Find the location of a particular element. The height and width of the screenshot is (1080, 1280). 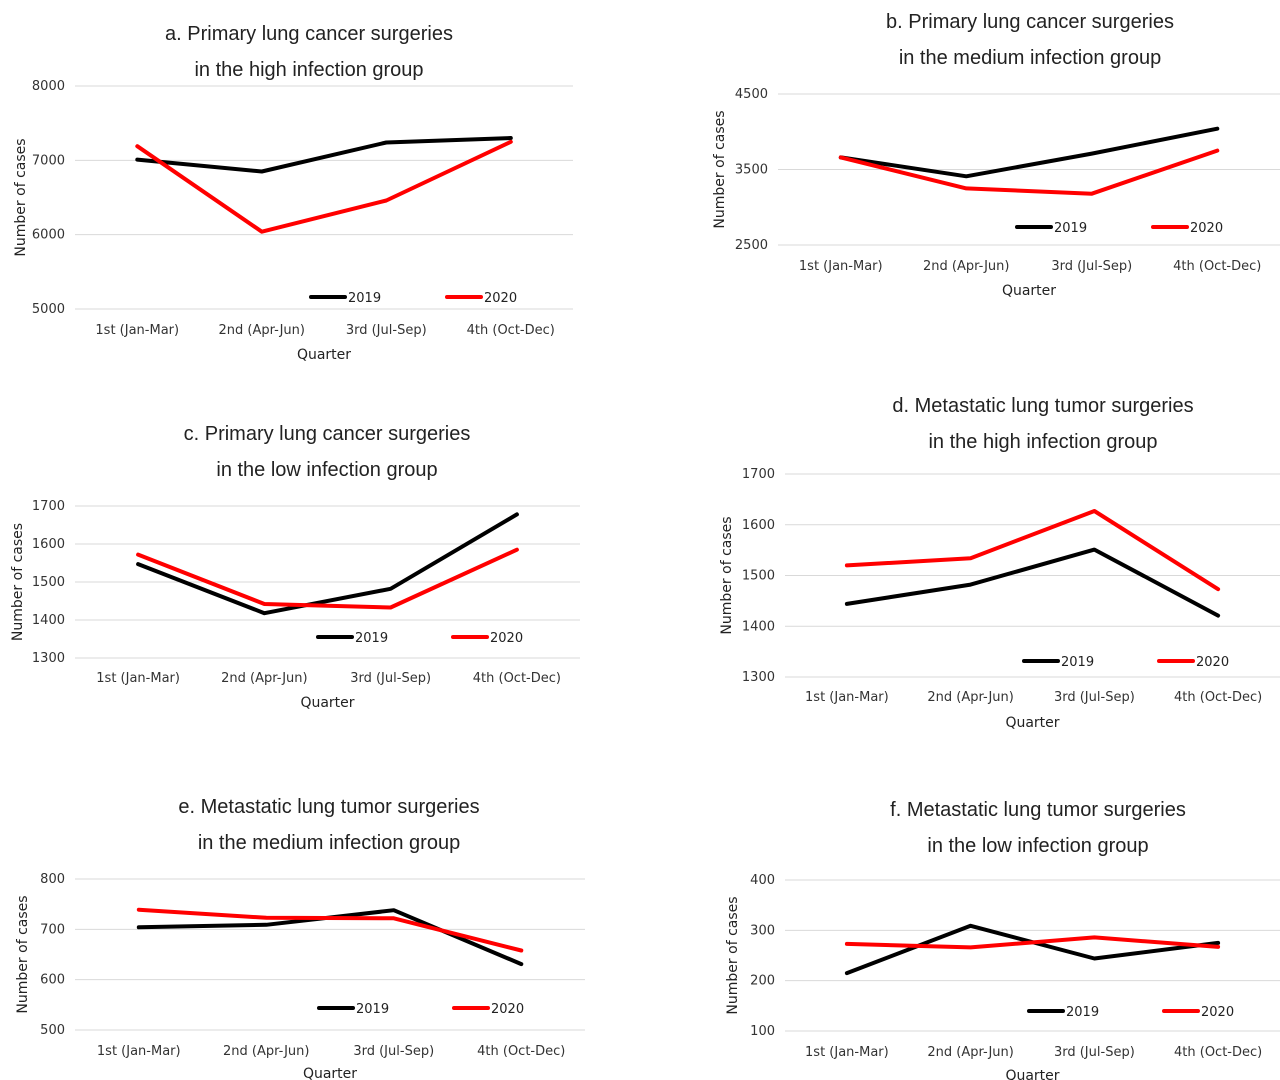

y-tick-label: 8000 is located at coordinates (48, 86).